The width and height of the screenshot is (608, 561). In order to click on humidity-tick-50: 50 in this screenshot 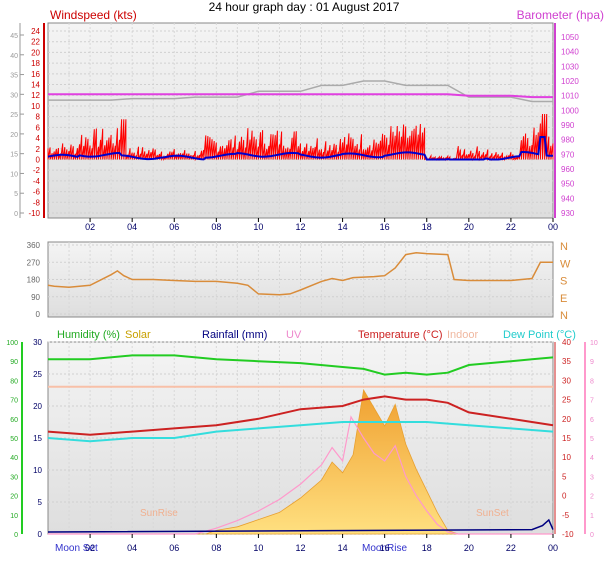, I will do `click(14, 439)`.